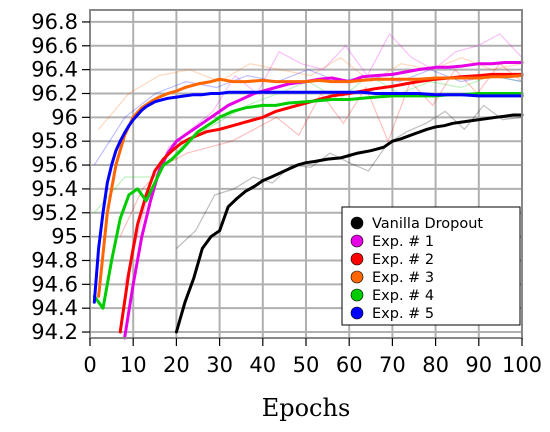 Image resolution: width=550 pixels, height=432 pixels. I want to click on x-tick-label: 50, so click(306, 365).